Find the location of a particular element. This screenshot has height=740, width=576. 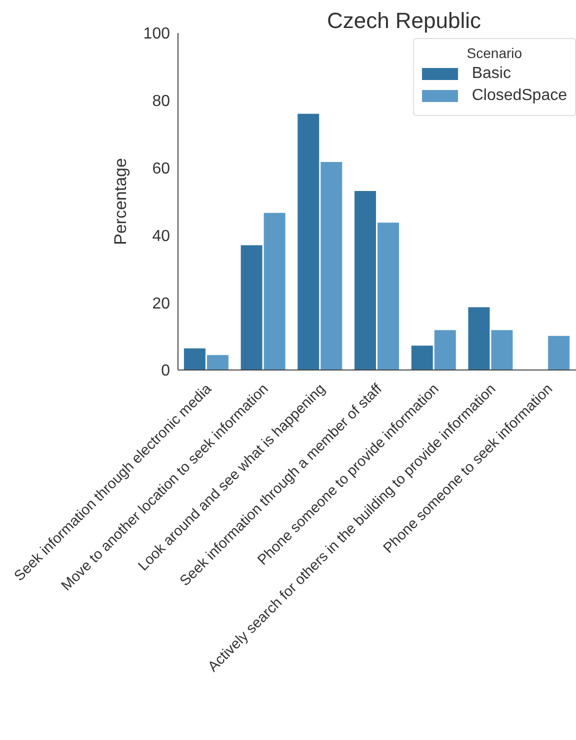

y-axis-title: Percentage is located at coordinates (120, 201).